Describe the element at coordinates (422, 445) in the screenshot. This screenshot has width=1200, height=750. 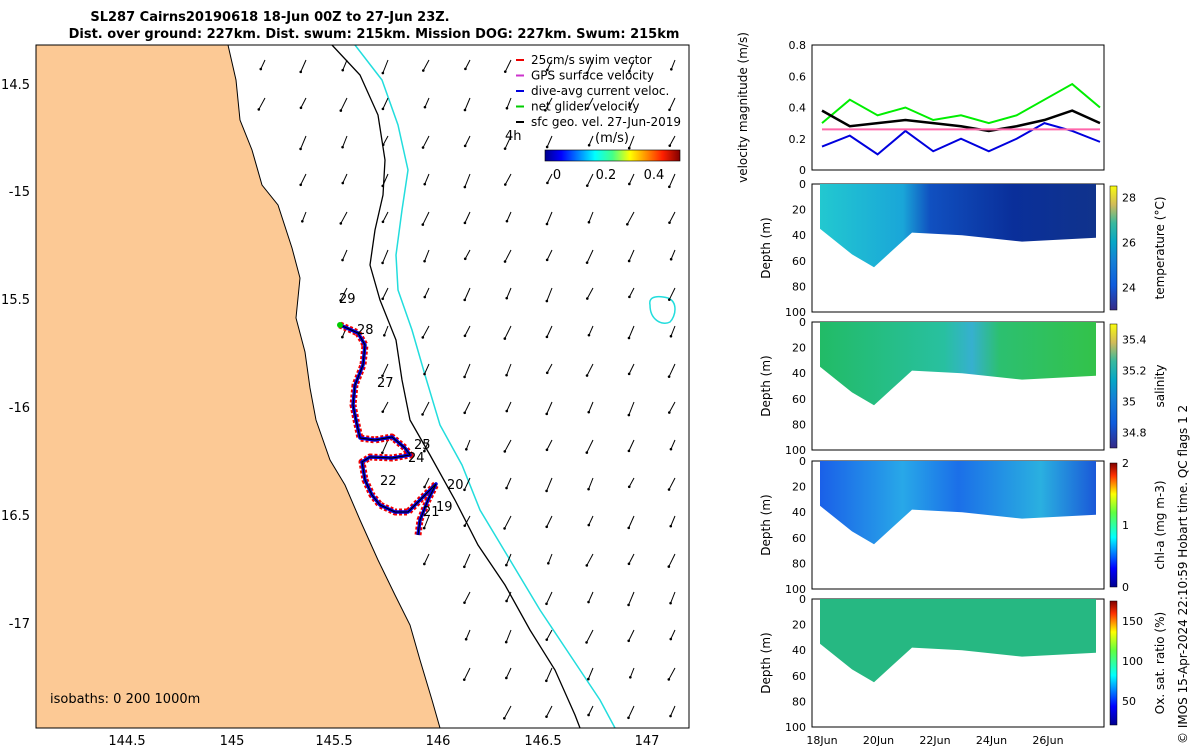
I see `day-label: 25` at that location.